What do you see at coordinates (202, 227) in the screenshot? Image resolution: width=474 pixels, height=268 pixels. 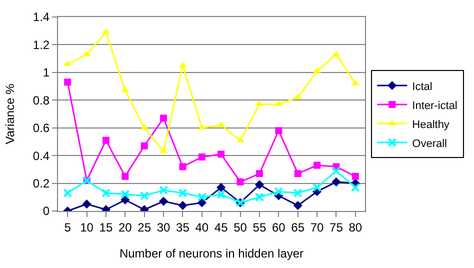 I see `x-tick-label: 40` at bounding box center [202, 227].